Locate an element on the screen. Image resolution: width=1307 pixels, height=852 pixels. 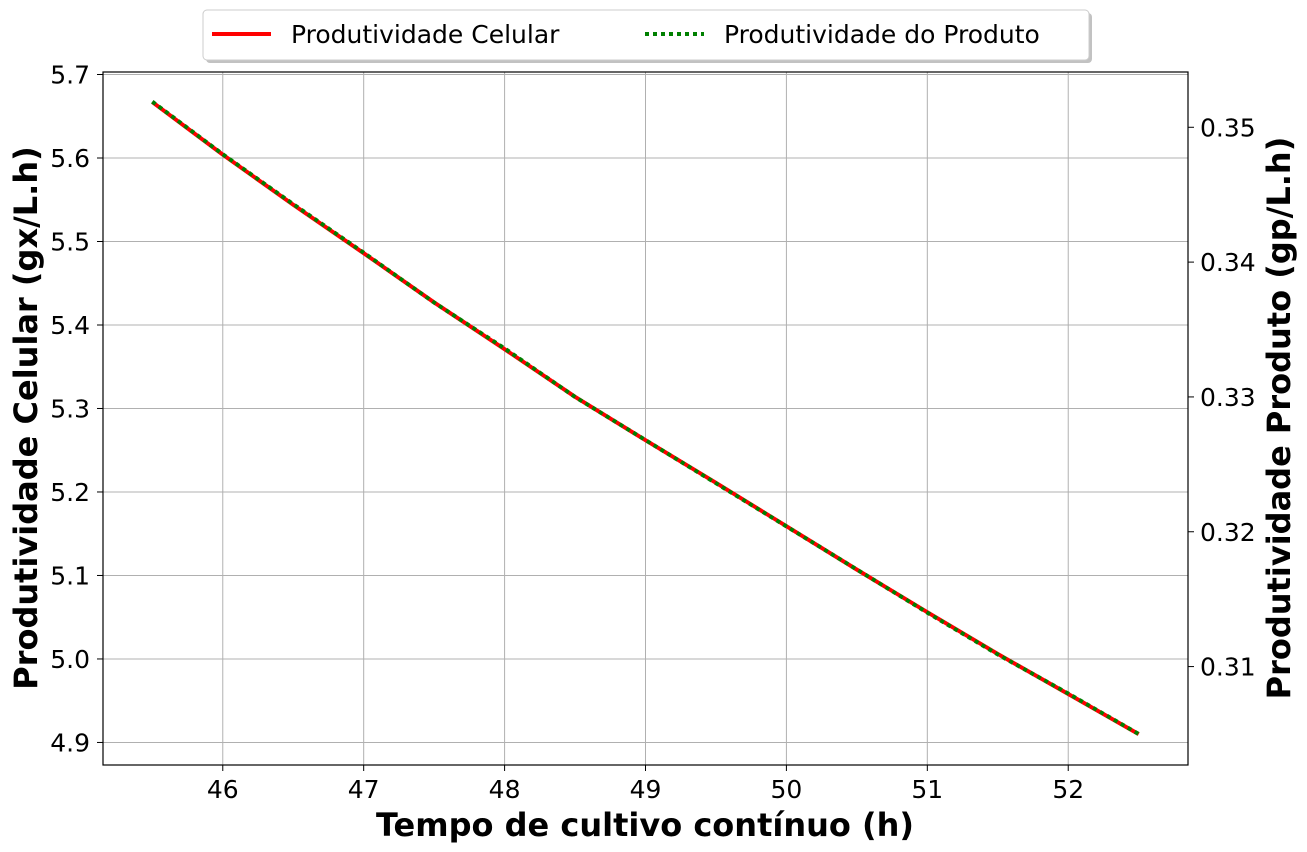
x-tick-label: 49 is located at coordinates (646, 789).